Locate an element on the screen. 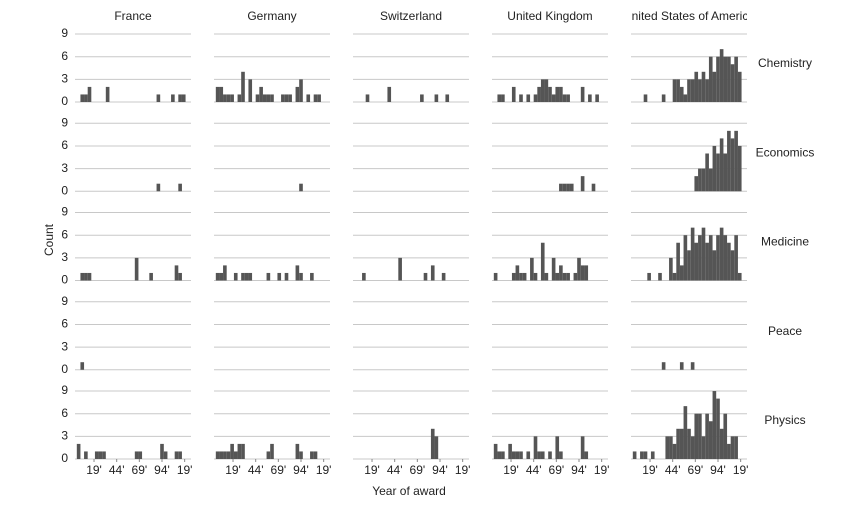  y-axis-label: Count is located at coordinates (49, 239).